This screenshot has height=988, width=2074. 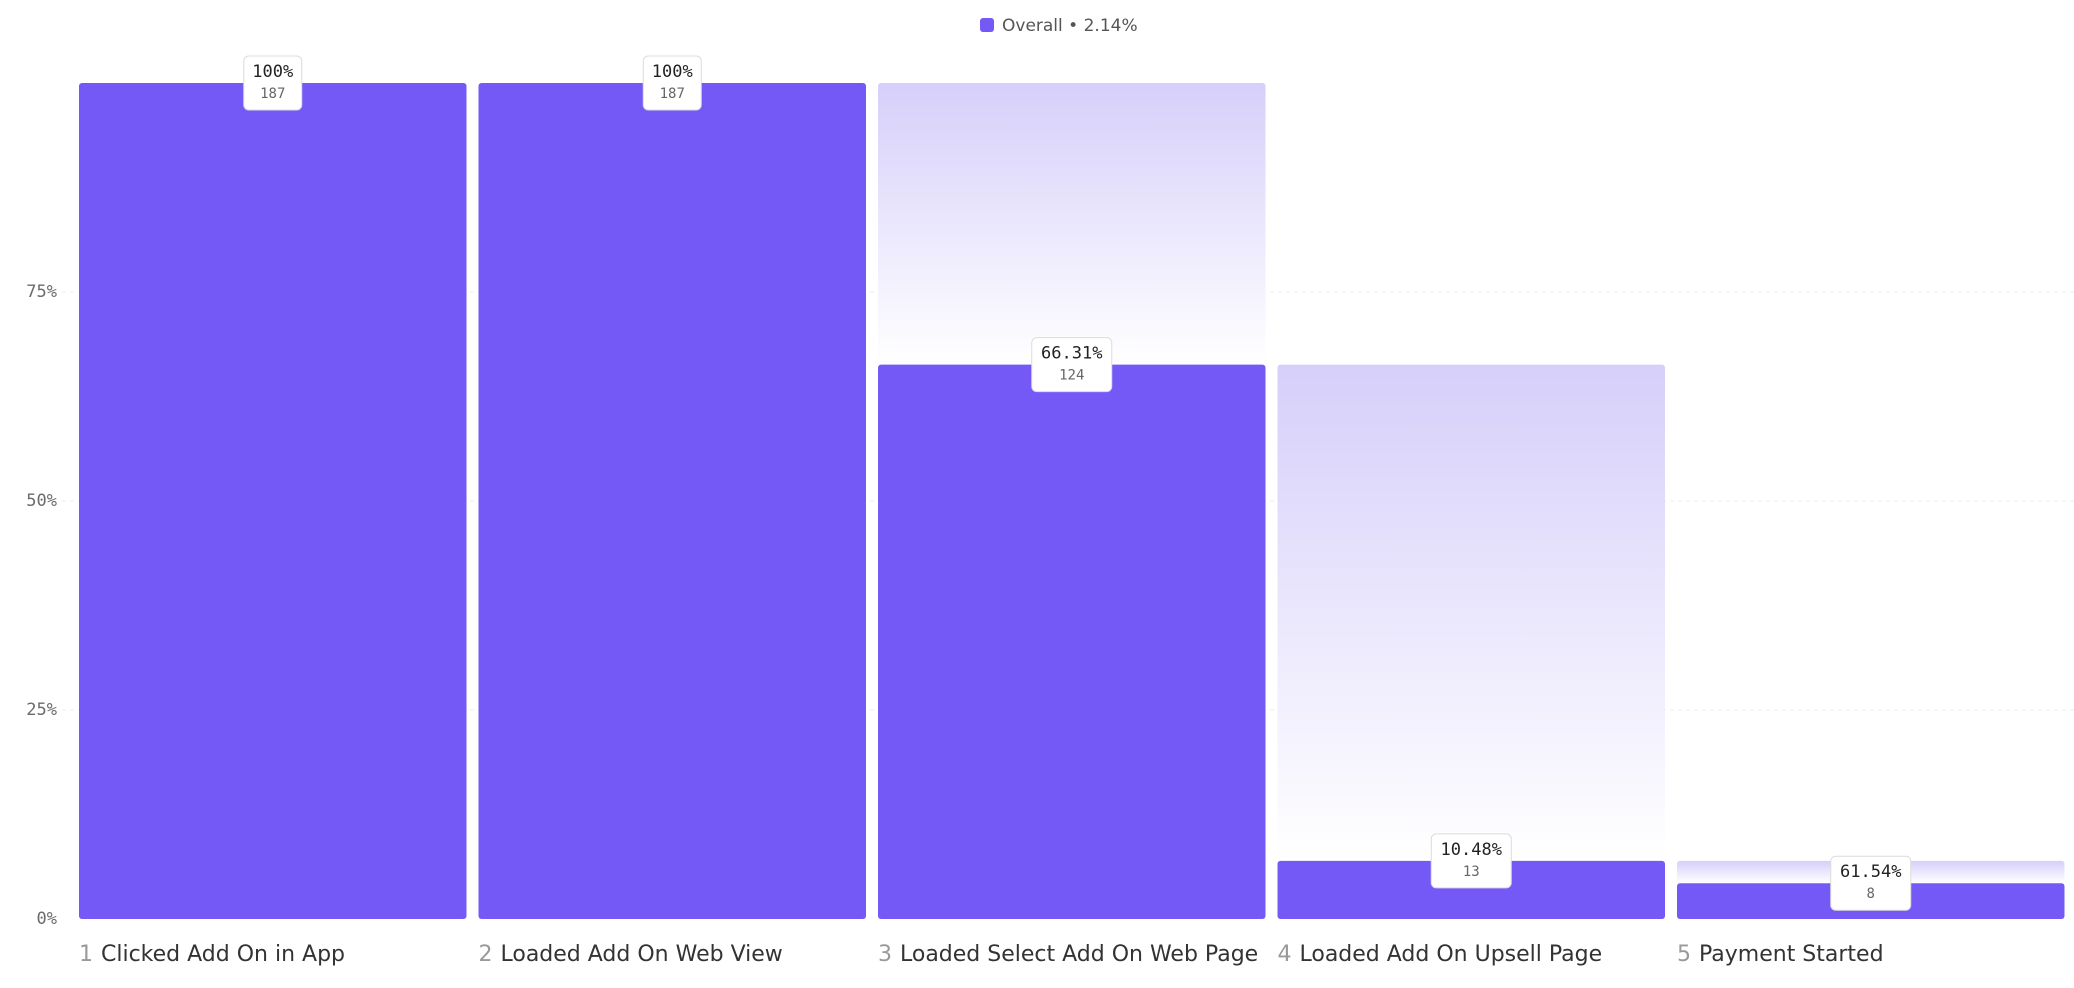 What do you see at coordinates (1111, 26) in the screenshot?
I see `legend-overall: 2.14%` at bounding box center [1111, 26].